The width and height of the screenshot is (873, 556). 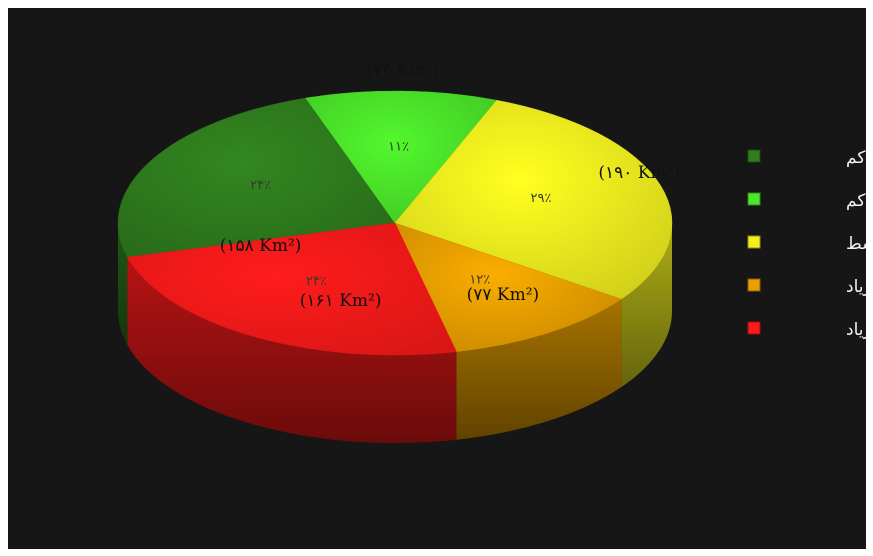 I want to click on legend-label-4: خیلی زیاد, so click(x=856, y=330).